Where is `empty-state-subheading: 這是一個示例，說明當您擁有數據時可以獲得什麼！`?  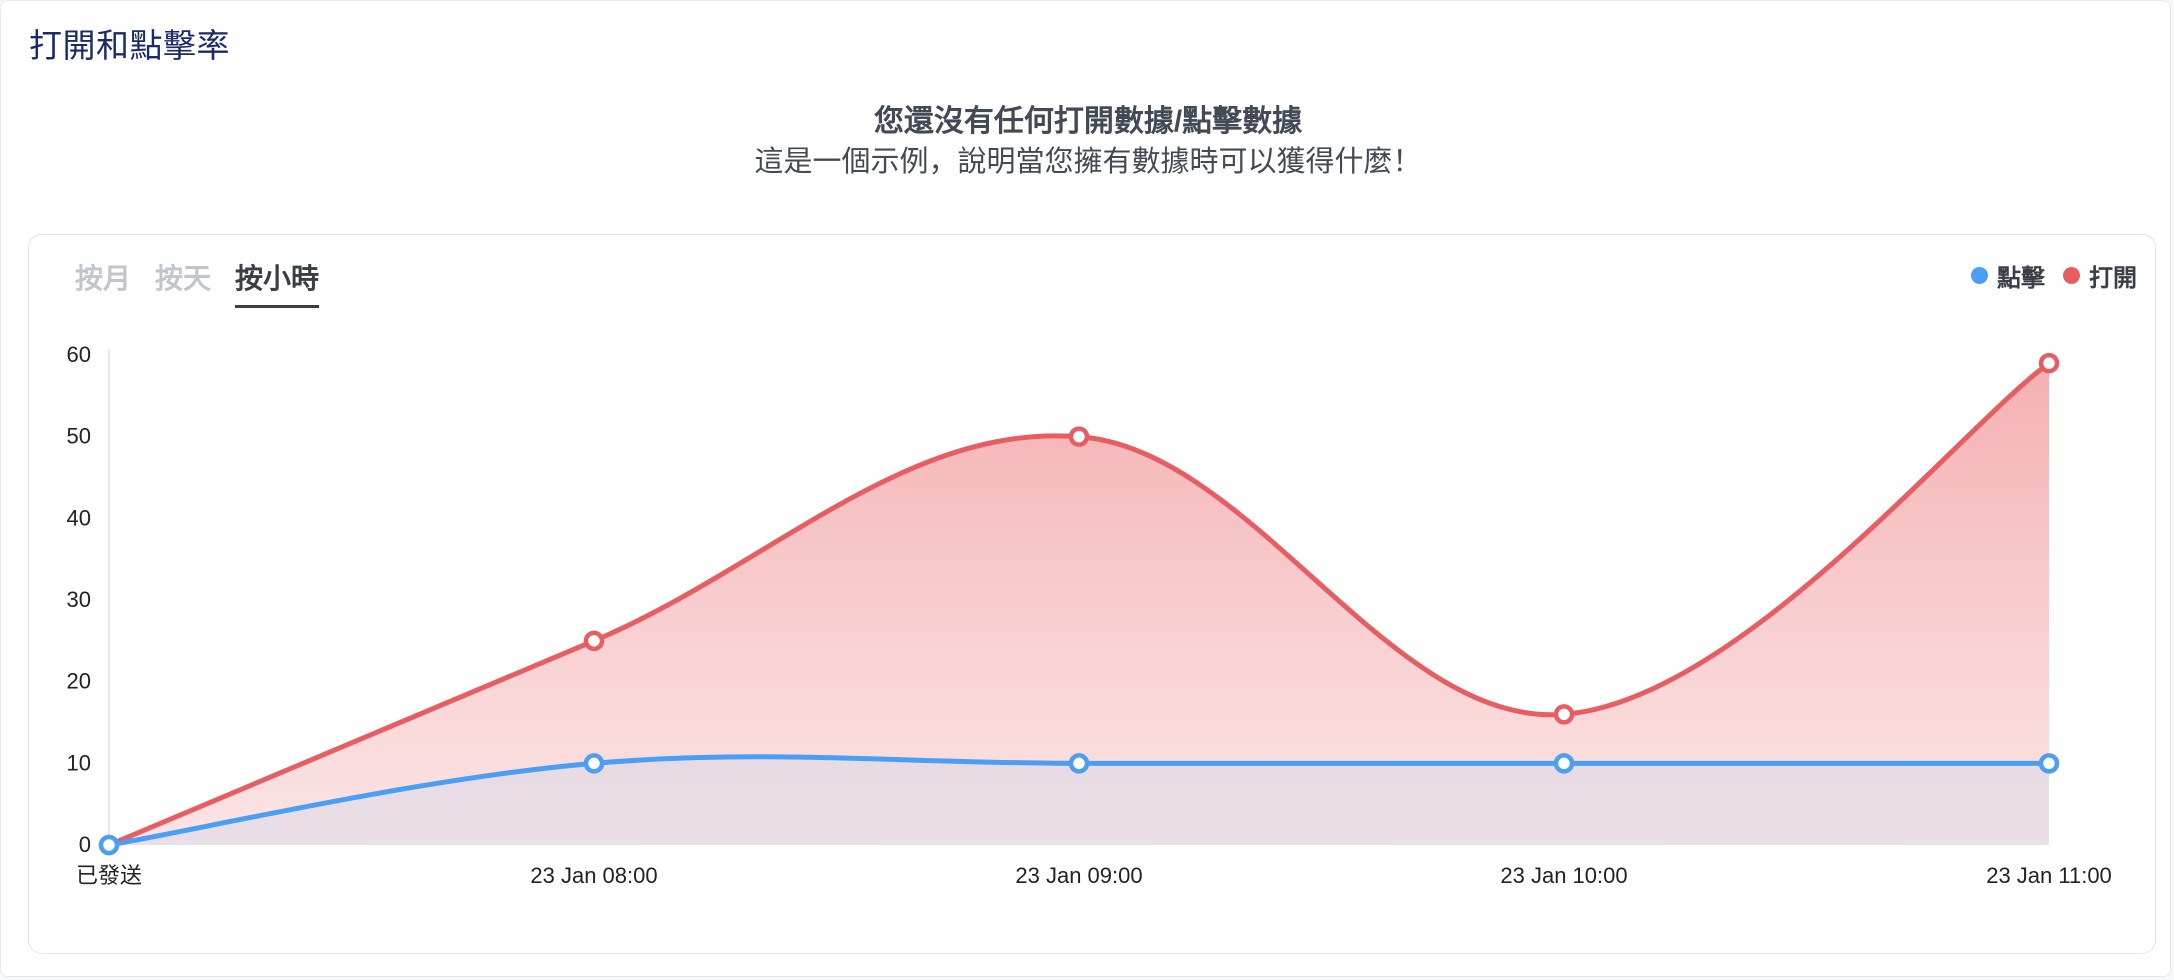
empty-state-subheading: 這是一個示例，說明當您擁有數據時可以獲得什麼！ is located at coordinates (1088, 162).